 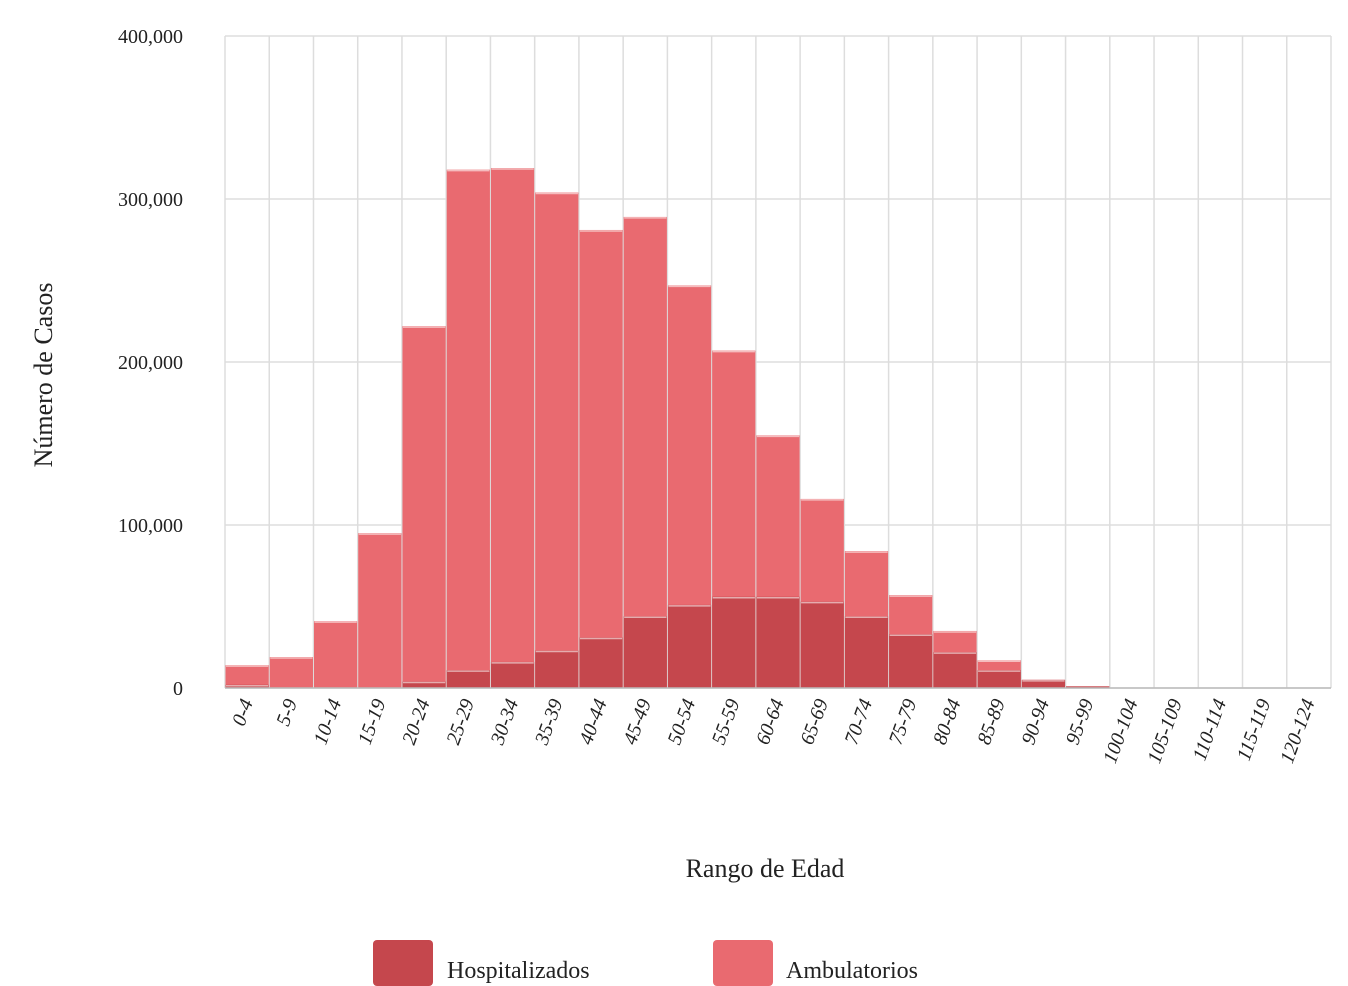 What do you see at coordinates (403, 963) in the screenshot?
I see `legend-swatch-hospitalizados` at bounding box center [403, 963].